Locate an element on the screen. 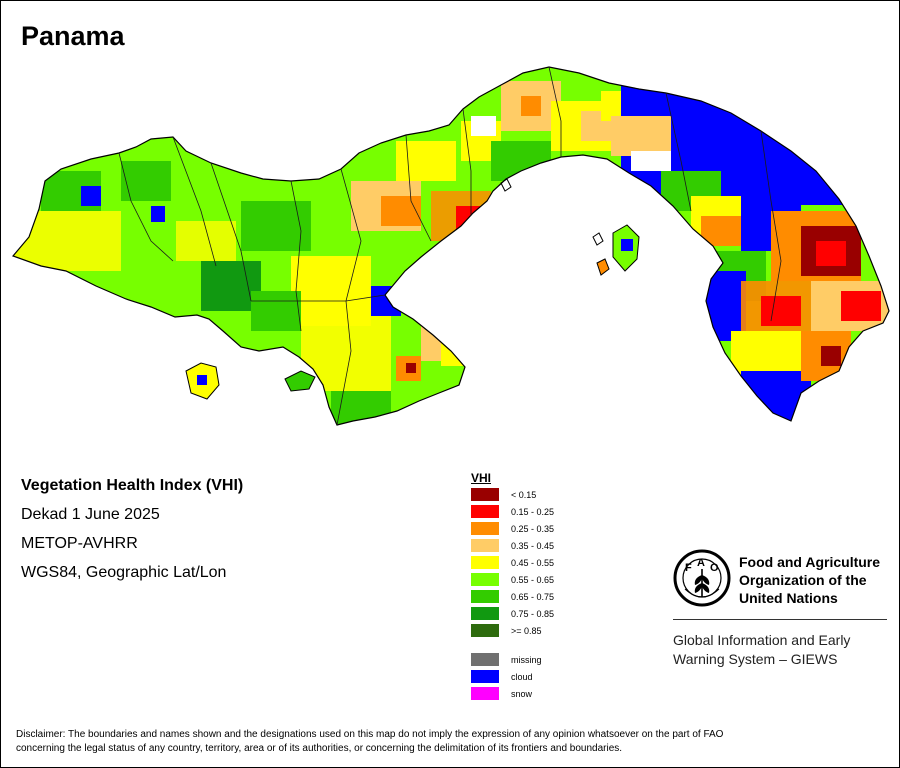 The height and width of the screenshot is (768, 900). period-label: Dekad 1 June 2025 is located at coordinates (90, 514).